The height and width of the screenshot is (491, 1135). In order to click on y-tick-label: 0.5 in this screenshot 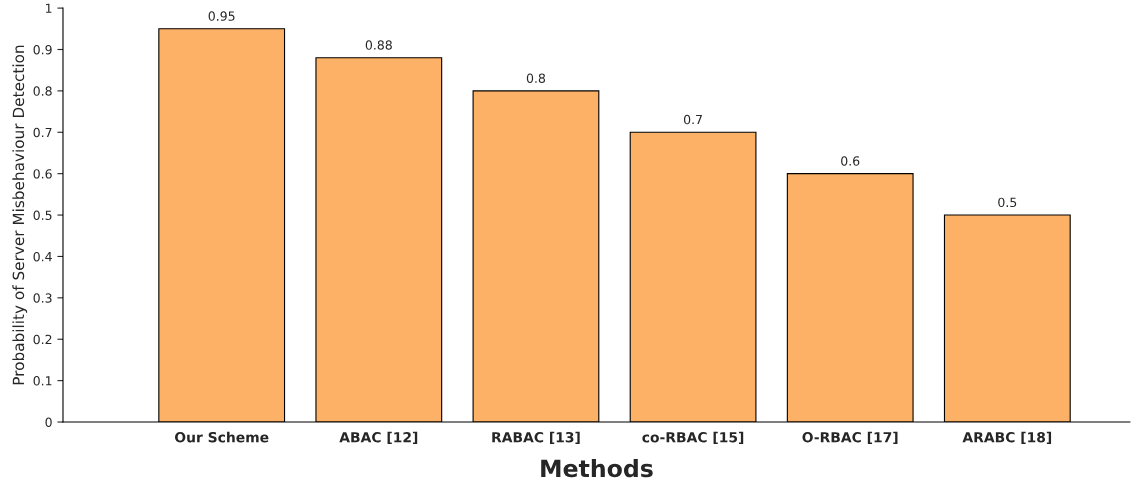, I will do `click(42, 215)`.